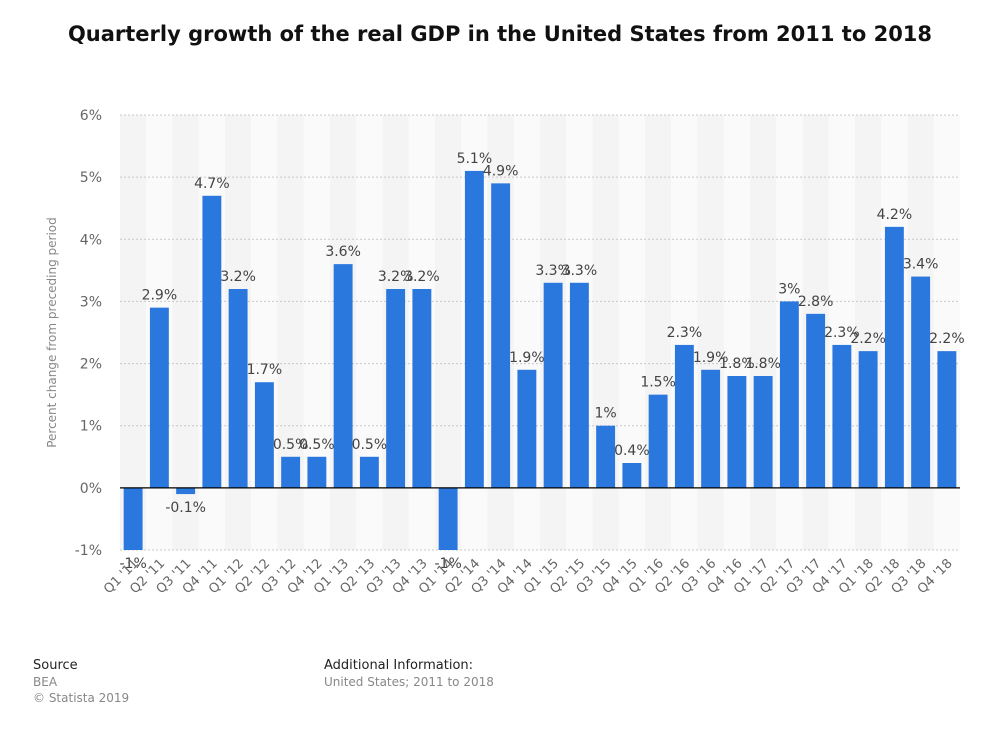  I want to click on data-label: 3.4%, so click(921, 265).